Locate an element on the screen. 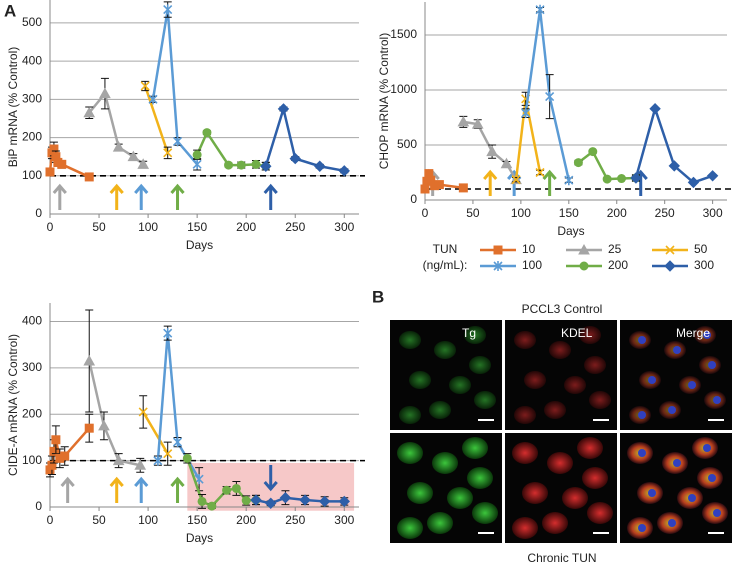  x-tick-label: 300 is located at coordinates (713, 213).